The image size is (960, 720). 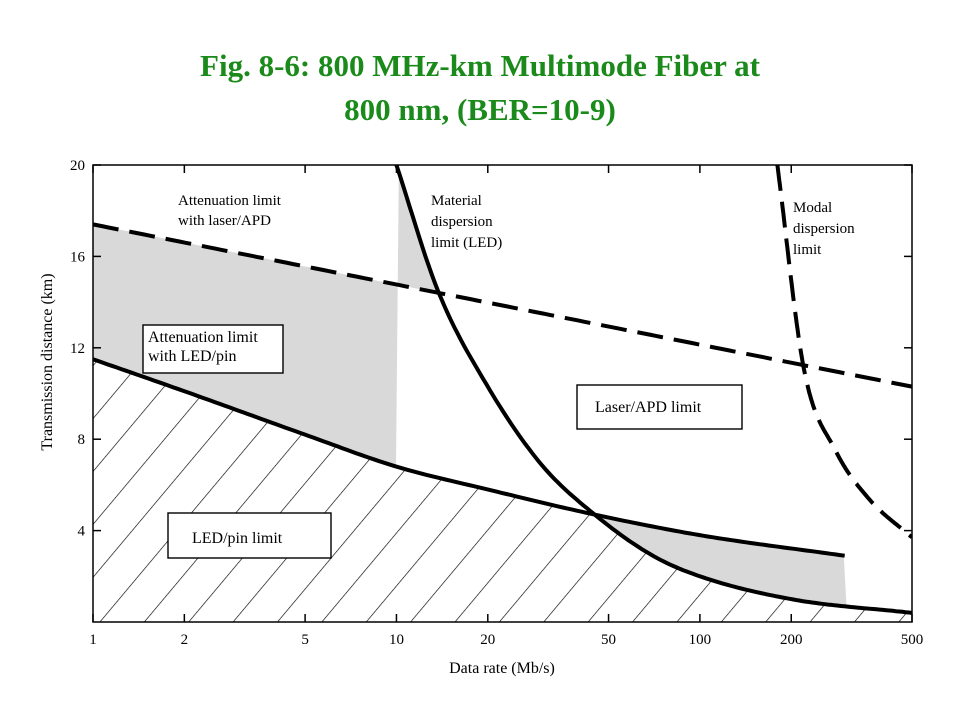 What do you see at coordinates (456, 201) in the screenshot?
I see `mat-disp-label: Material` at bounding box center [456, 201].